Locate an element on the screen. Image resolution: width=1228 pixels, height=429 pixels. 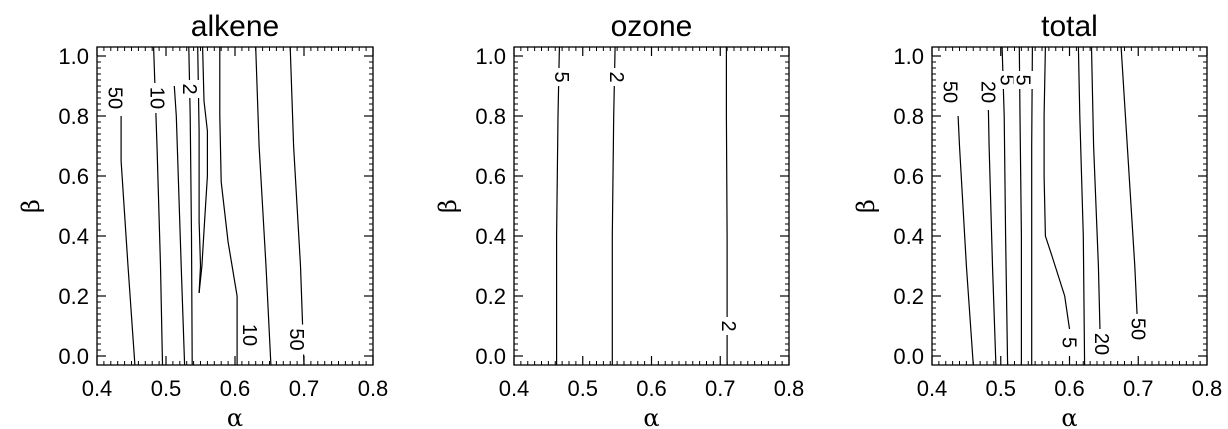
contour-label: 20 is located at coordinates (987, 92).